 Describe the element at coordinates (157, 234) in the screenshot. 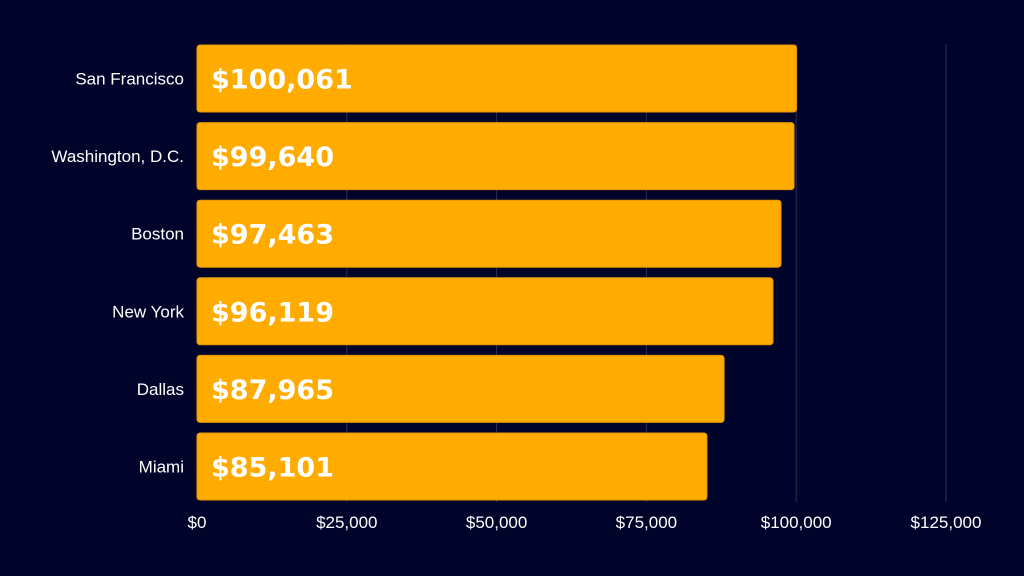

I see `category-label: Boston` at that location.